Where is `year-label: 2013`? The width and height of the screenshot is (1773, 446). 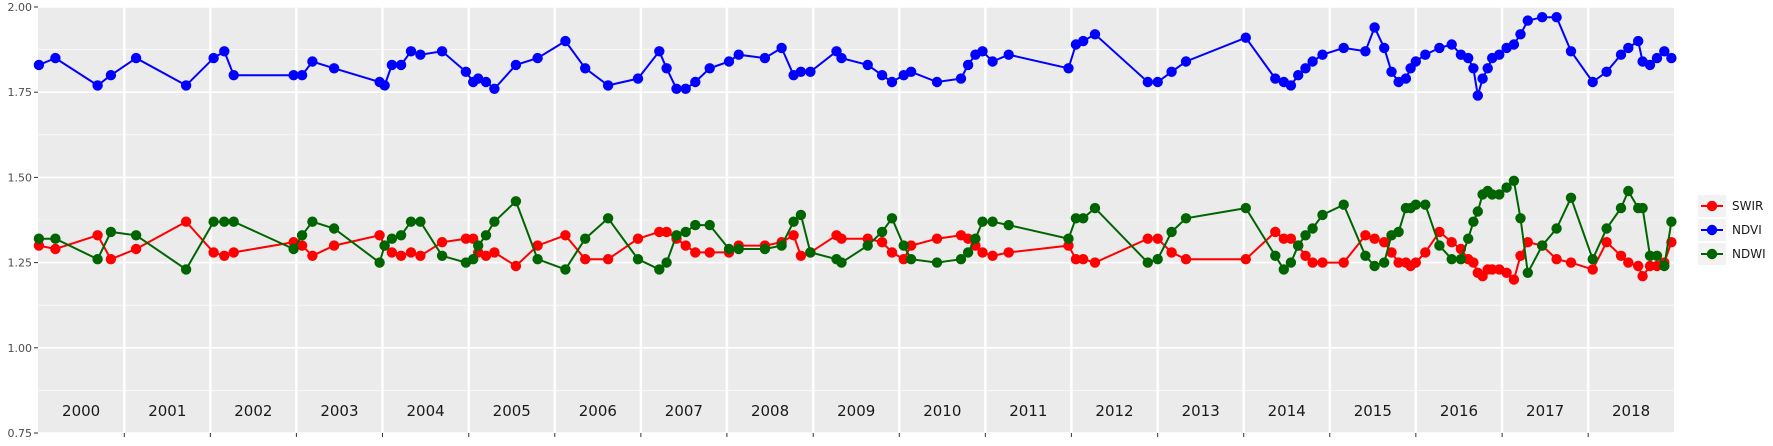
year-label: 2013 is located at coordinates (1201, 411).